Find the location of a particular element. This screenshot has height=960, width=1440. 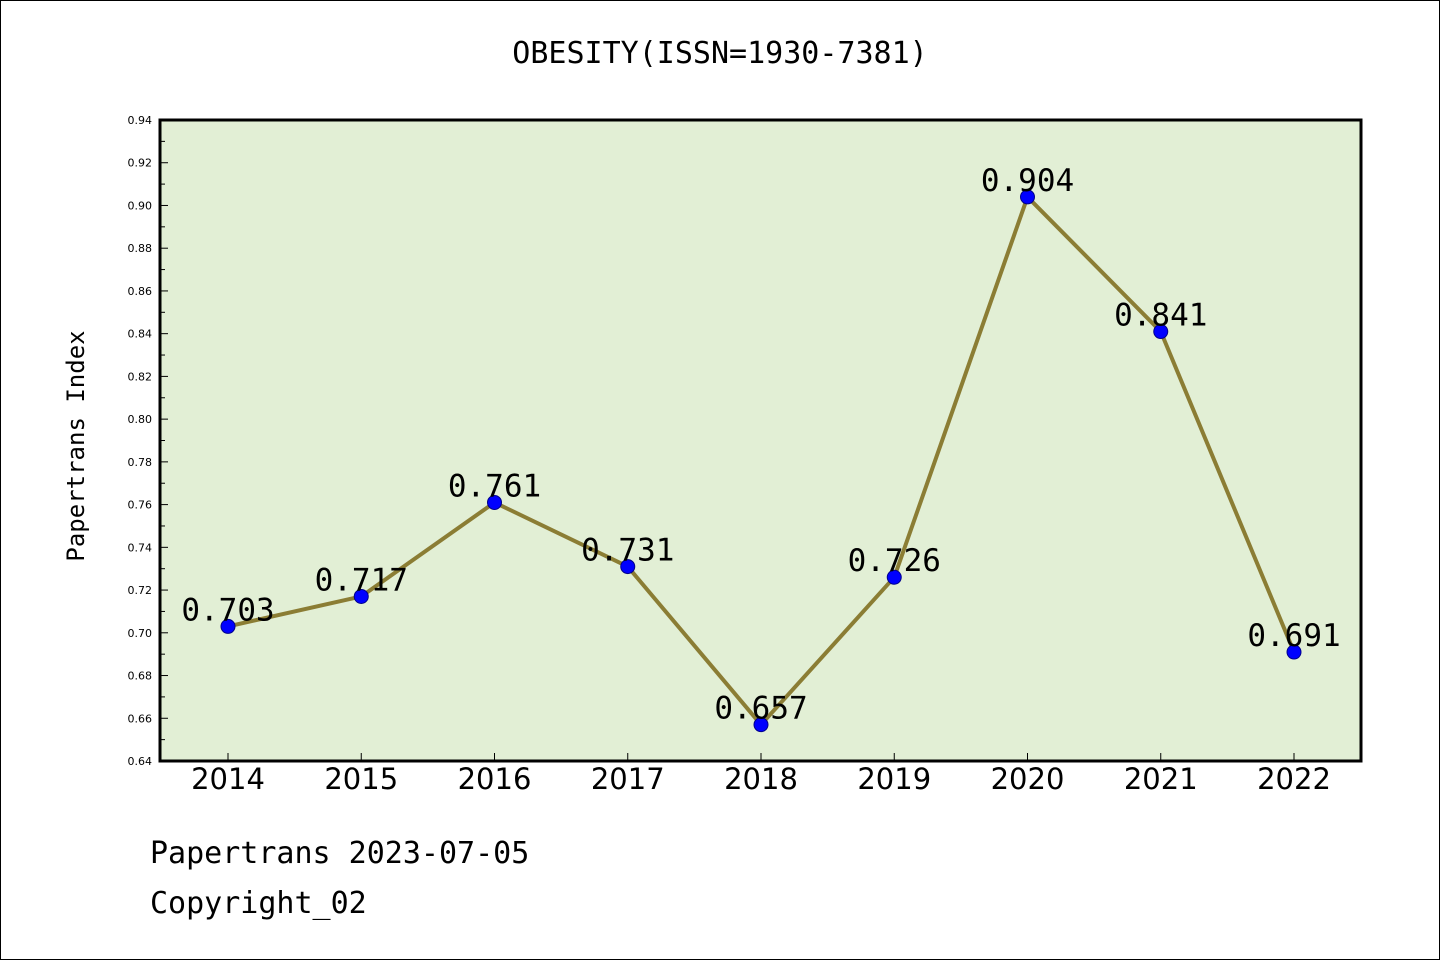

data-label: 0.717 is located at coordinates (361, 580).